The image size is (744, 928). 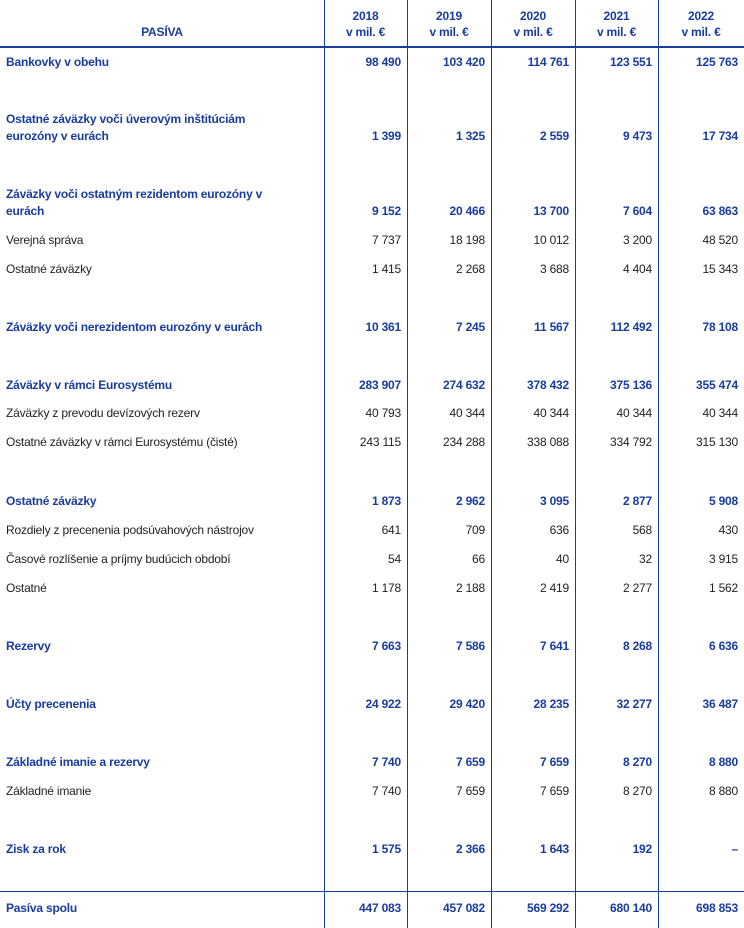 I want to click on value-cell: 338 088, so click(x=548, y=442).